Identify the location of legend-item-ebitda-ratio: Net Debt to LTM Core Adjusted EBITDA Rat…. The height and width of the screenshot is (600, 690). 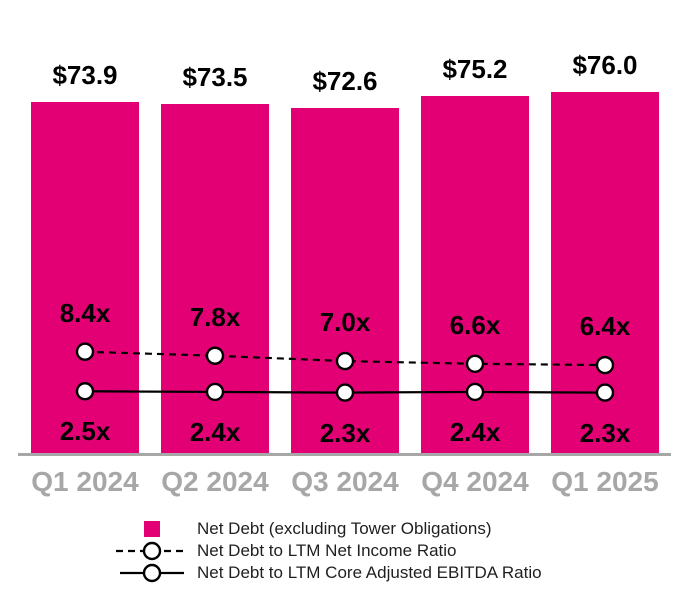
(326, 573).